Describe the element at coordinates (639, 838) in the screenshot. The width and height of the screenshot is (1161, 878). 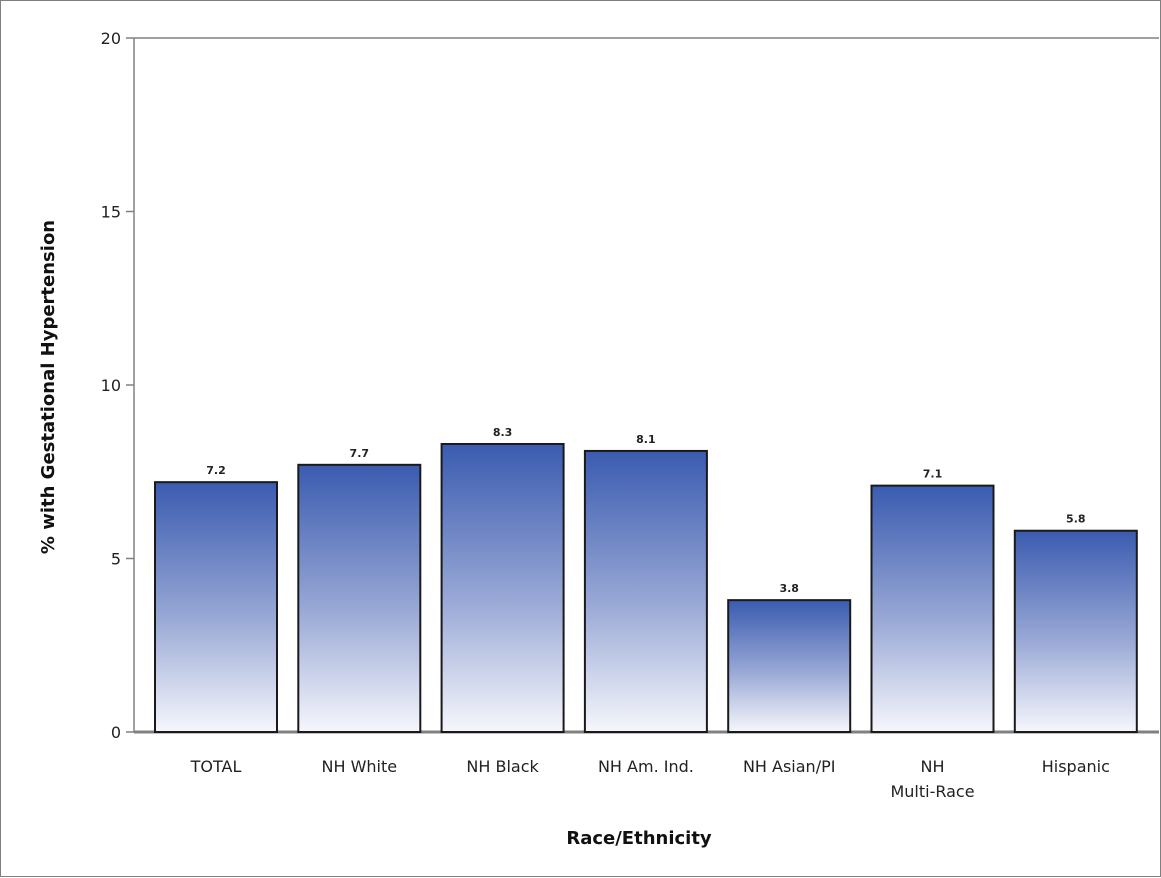
I see `x-axis-title: Race/Ethnicity` at that location.